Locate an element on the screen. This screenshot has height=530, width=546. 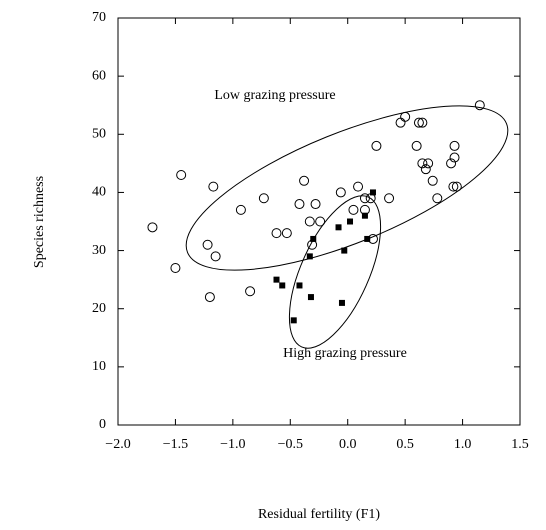
y-tick-label: 20 is located at coordinates (99, 308).